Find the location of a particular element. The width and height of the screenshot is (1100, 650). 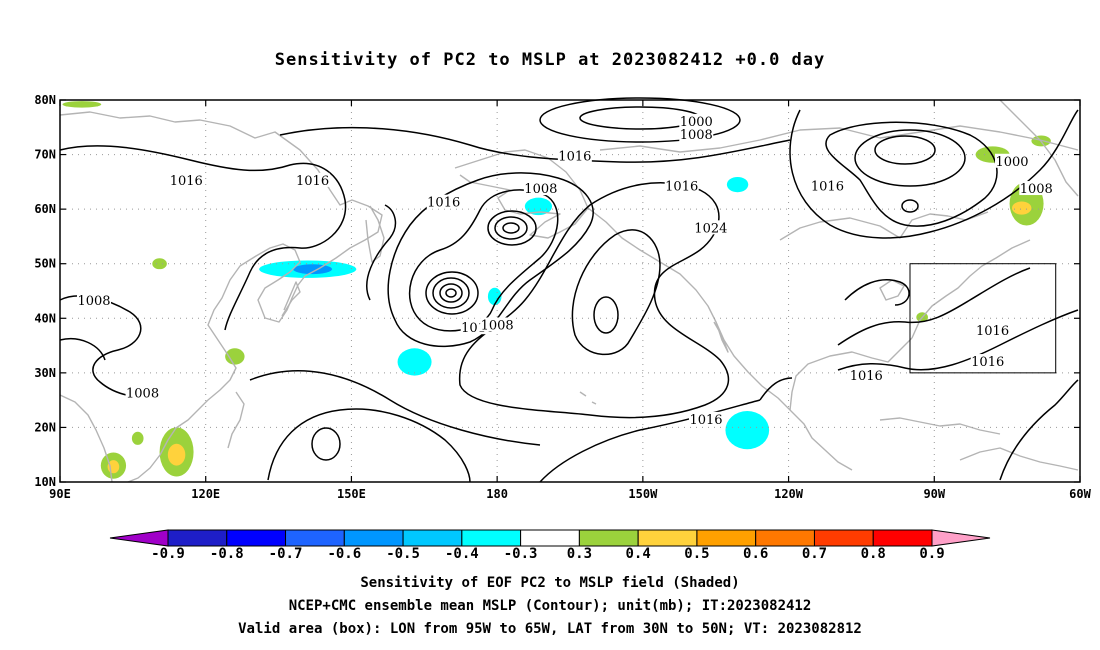

lat-tick-label: 30N is located at coordinates (45, 373).